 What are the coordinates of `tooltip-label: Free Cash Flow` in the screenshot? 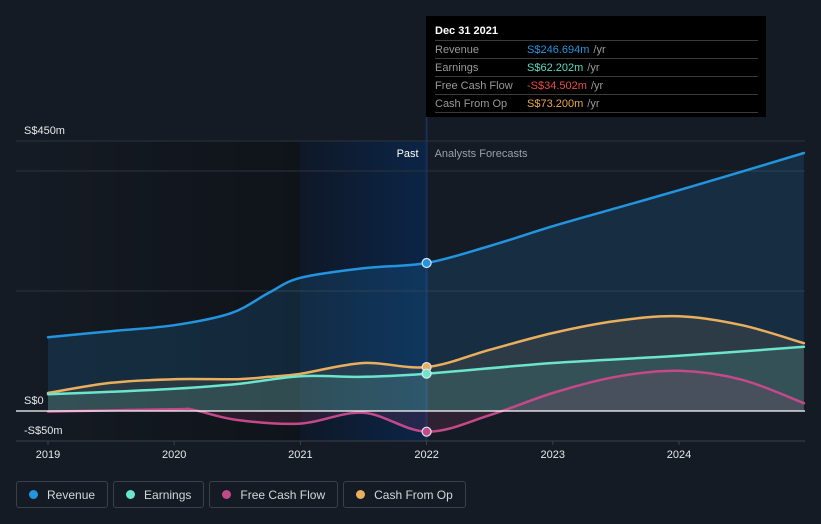 It's located at (474, 85).